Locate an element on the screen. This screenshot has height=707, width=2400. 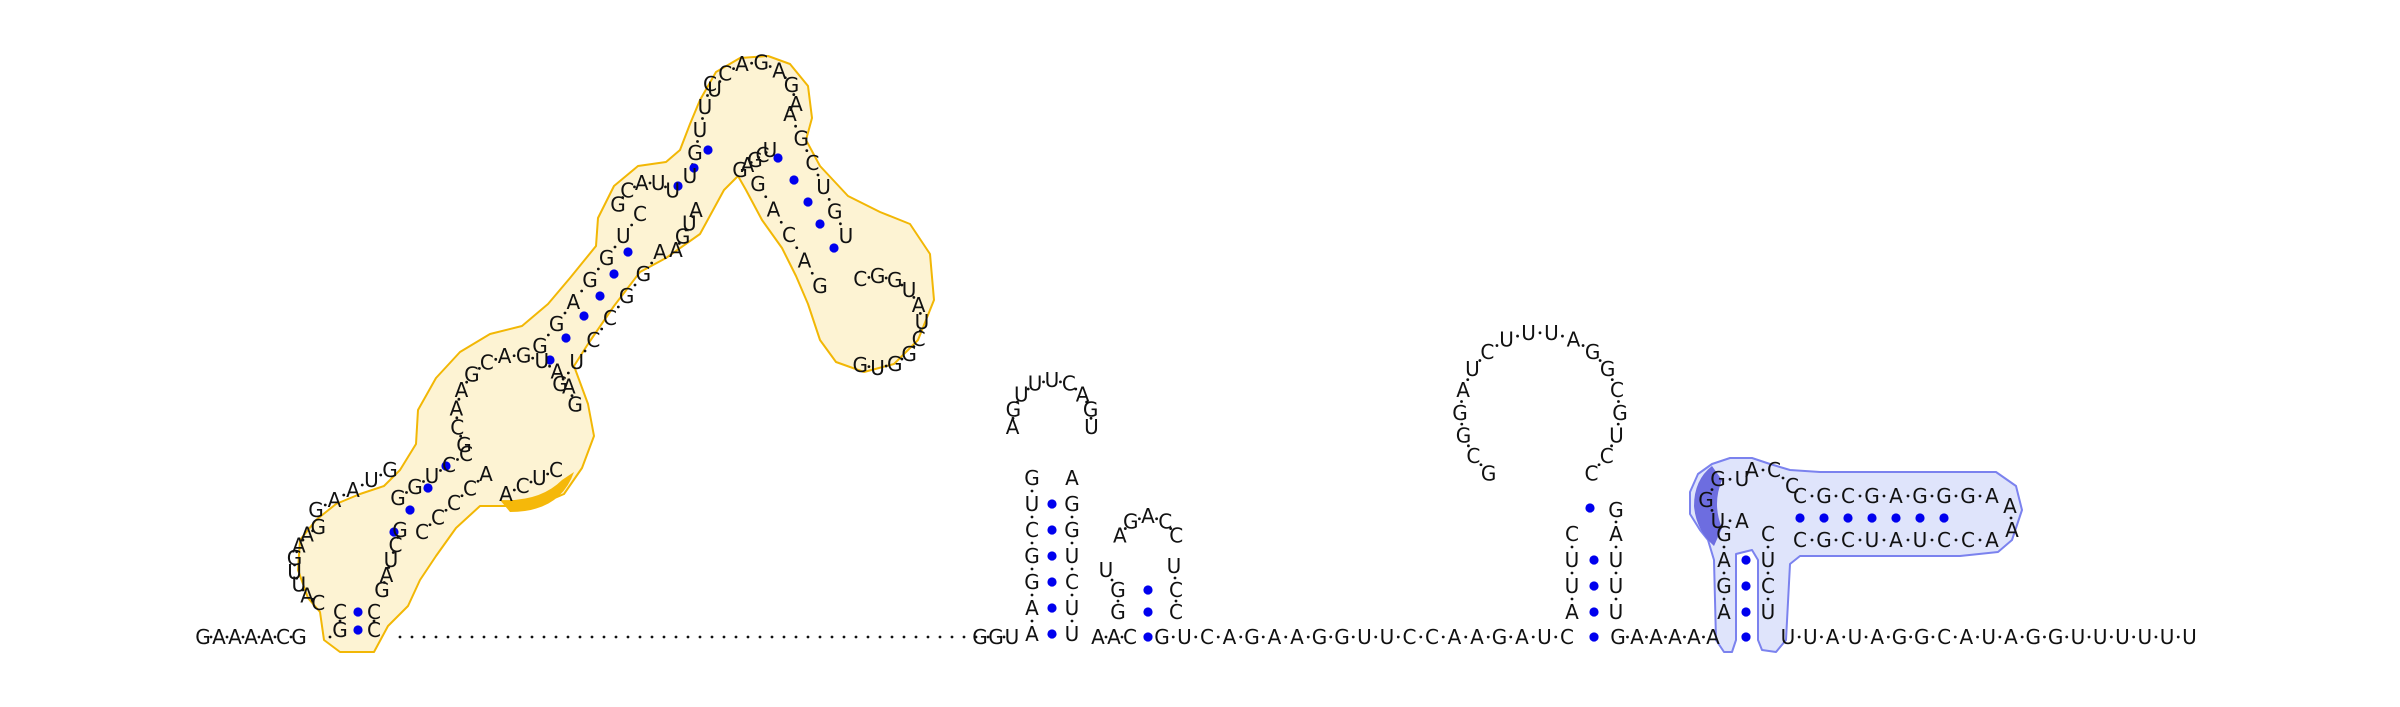
left-domain-accent is located at coordinates (537, 492).